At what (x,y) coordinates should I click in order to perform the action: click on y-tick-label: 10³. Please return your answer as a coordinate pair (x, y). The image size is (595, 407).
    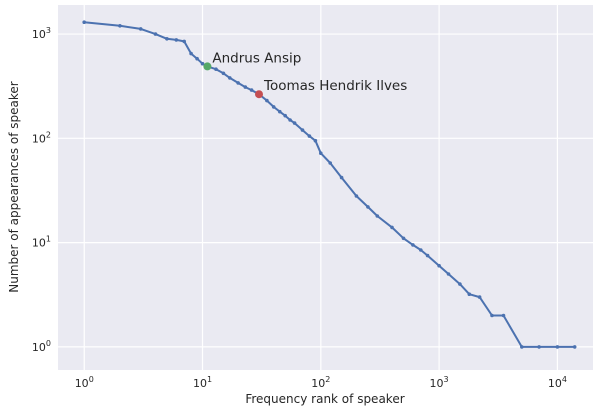
    Looking at the image, I should click on (41, 33).